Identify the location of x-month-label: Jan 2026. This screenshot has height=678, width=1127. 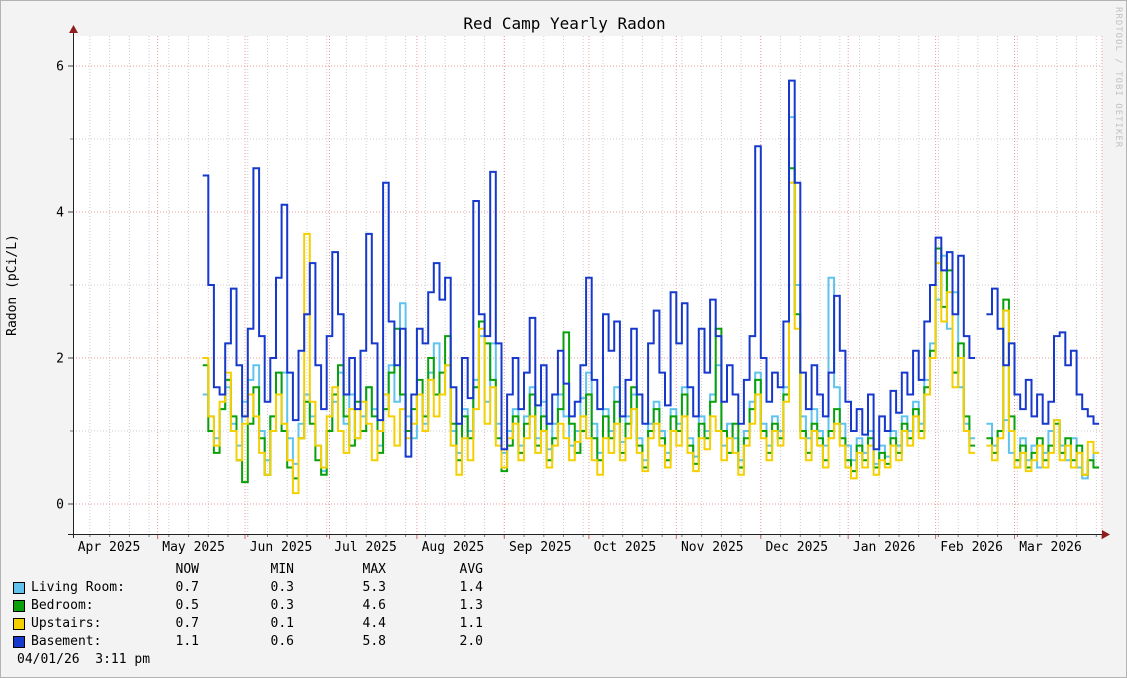
(884, 547).